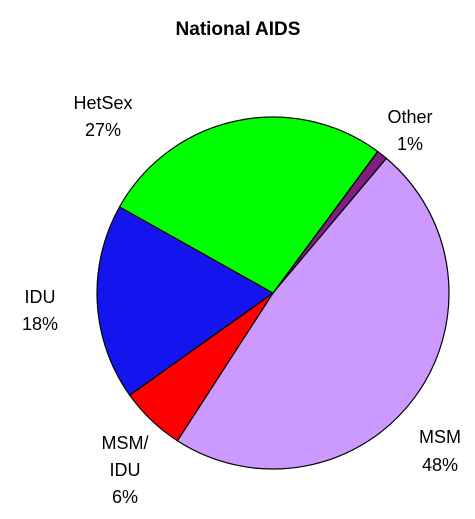 The width and height of the screenshot is (475, 519). I want to click on slice-value-label: 48%, so click(440, 465).